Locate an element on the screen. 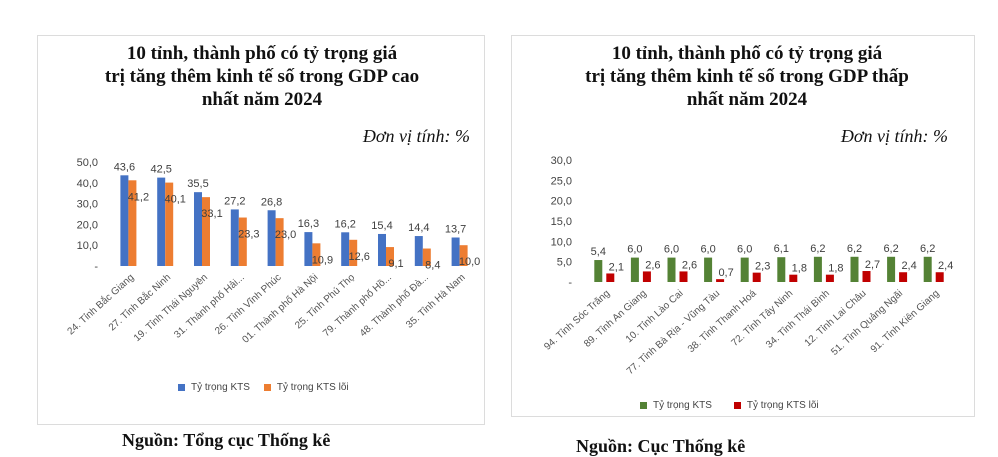  y-tick-label: 20,0 is located at coordinates (87, 225).